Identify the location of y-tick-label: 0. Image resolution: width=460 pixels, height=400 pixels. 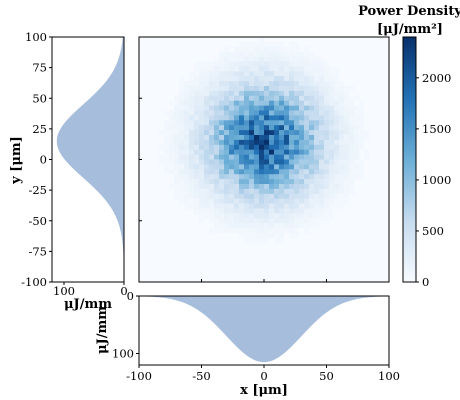
(43, 160).